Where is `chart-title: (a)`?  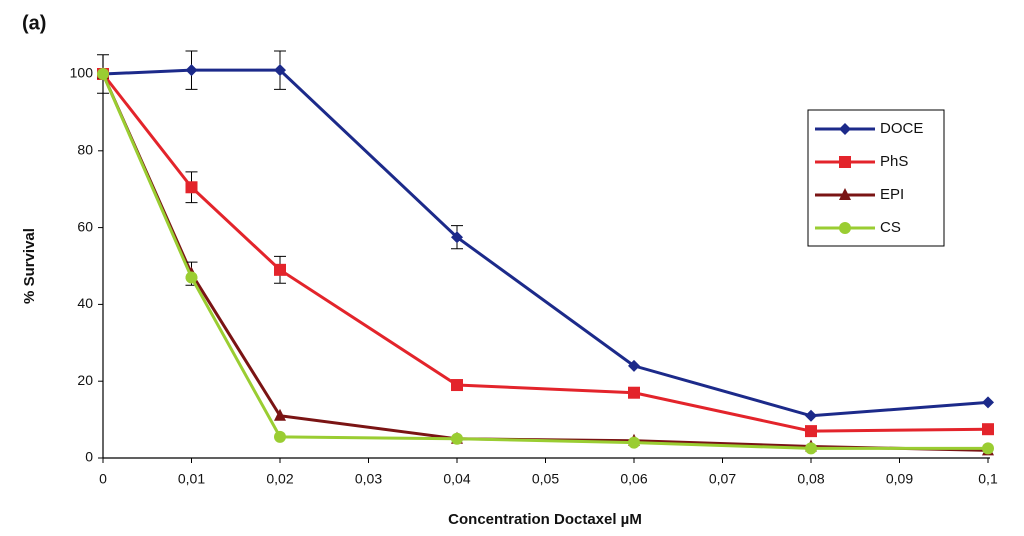 chart-title: (a) is located at coordinates (34, 23).